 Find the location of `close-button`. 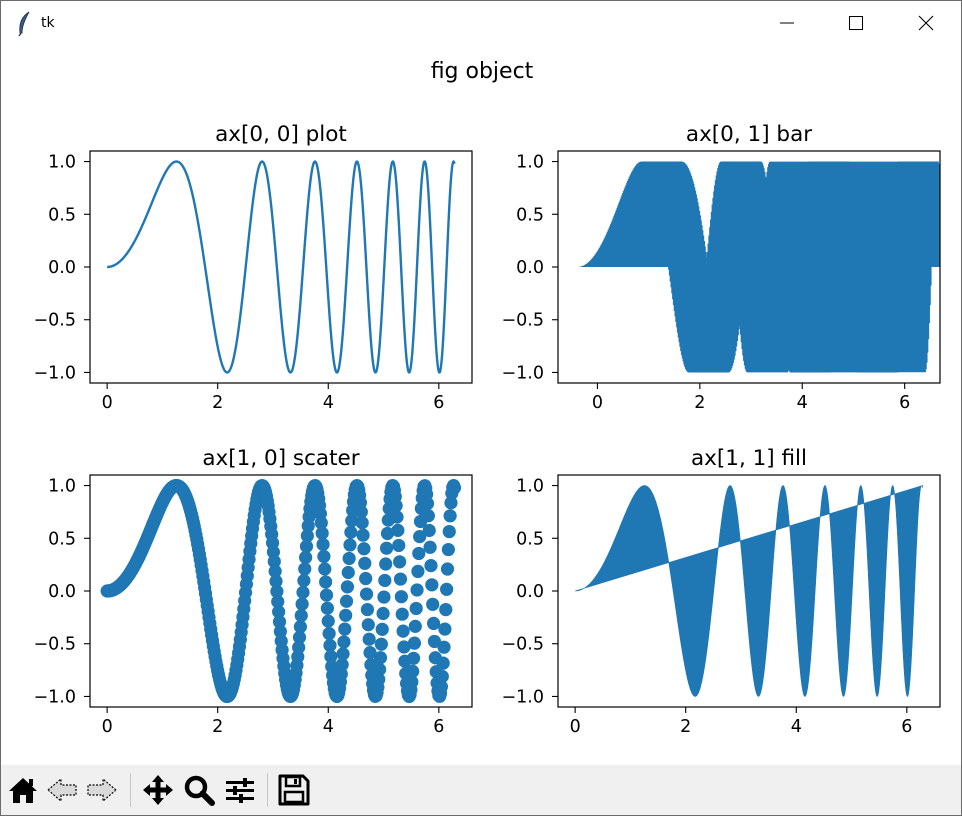

close-button is located at coordinates (926, 23).